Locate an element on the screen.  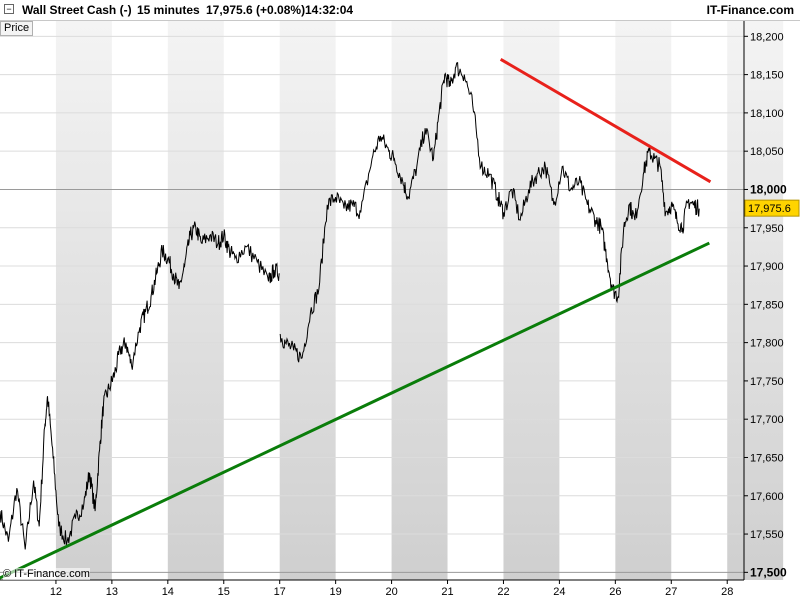
x-tick-label: 13 is located at coordinates (112, 592).